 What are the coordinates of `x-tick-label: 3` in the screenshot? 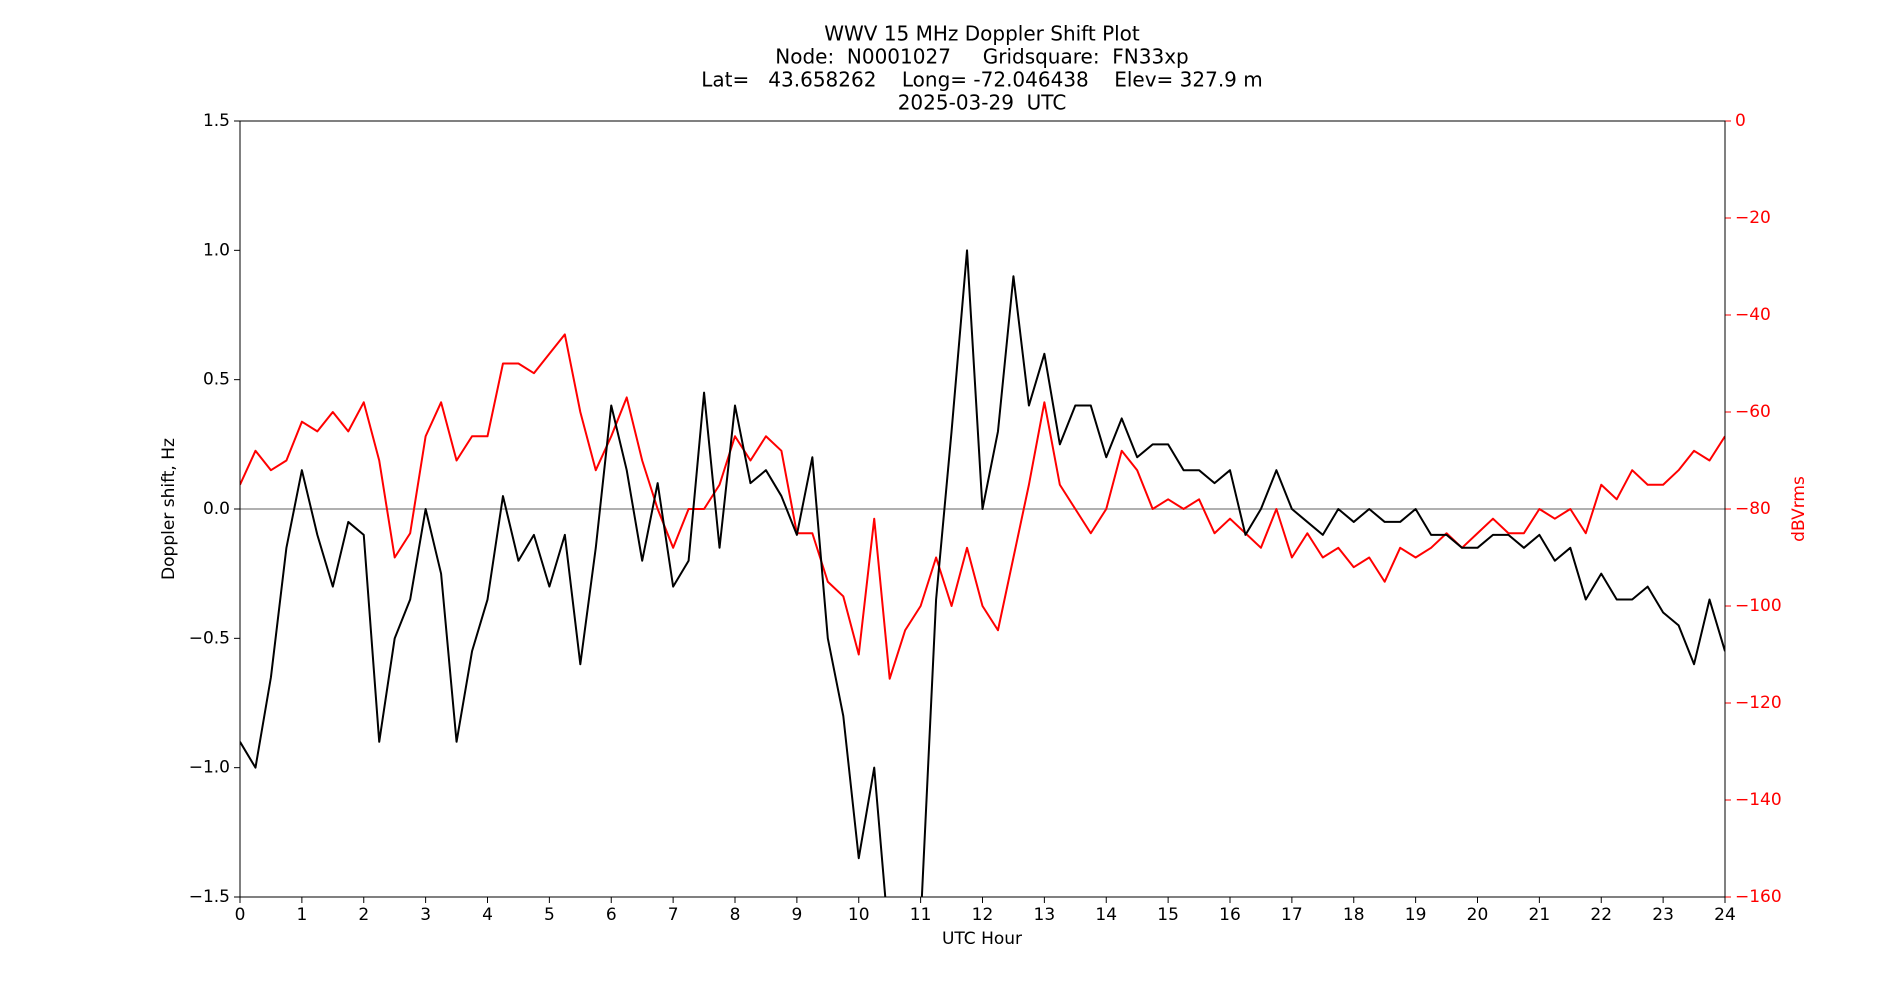 It's located at (425, 915).